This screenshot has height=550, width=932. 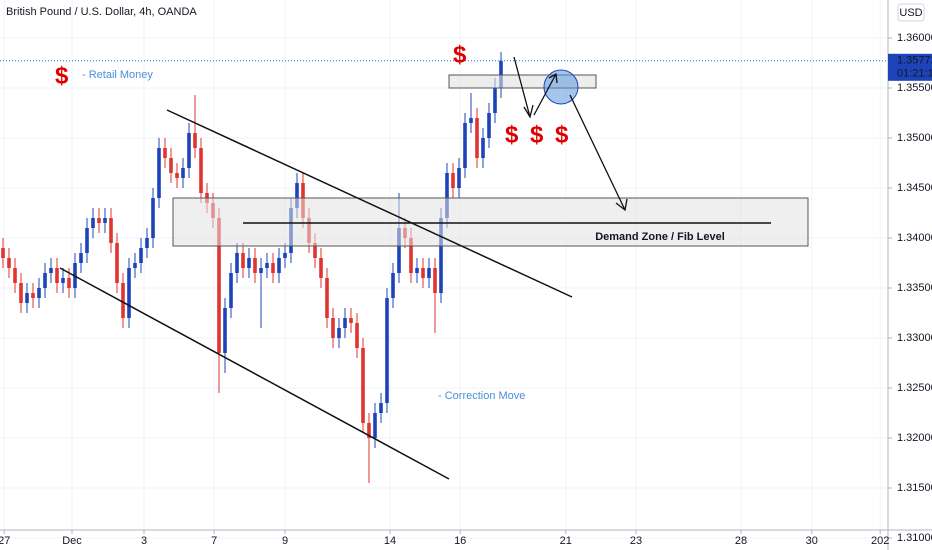 What do you see at coordinates (566, 541) in the screenshot?
I see `x-tick-label: 21` at bounding box center [566, 541].